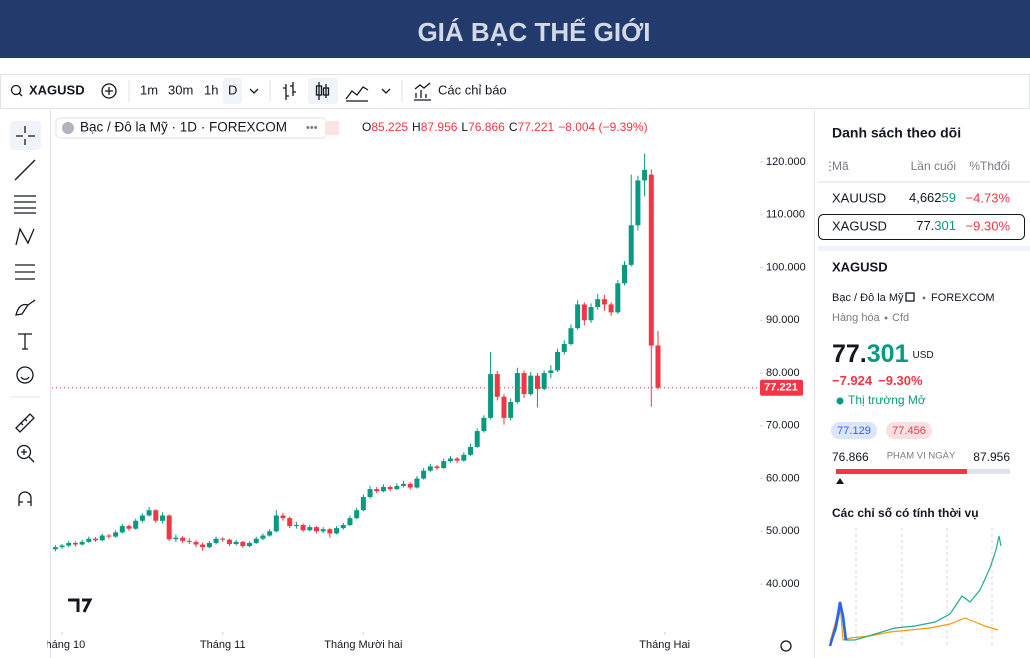  Describe the element at coordinates (783, 373) in the screenshot. I see `y-tick-label: 80.000` at that location.